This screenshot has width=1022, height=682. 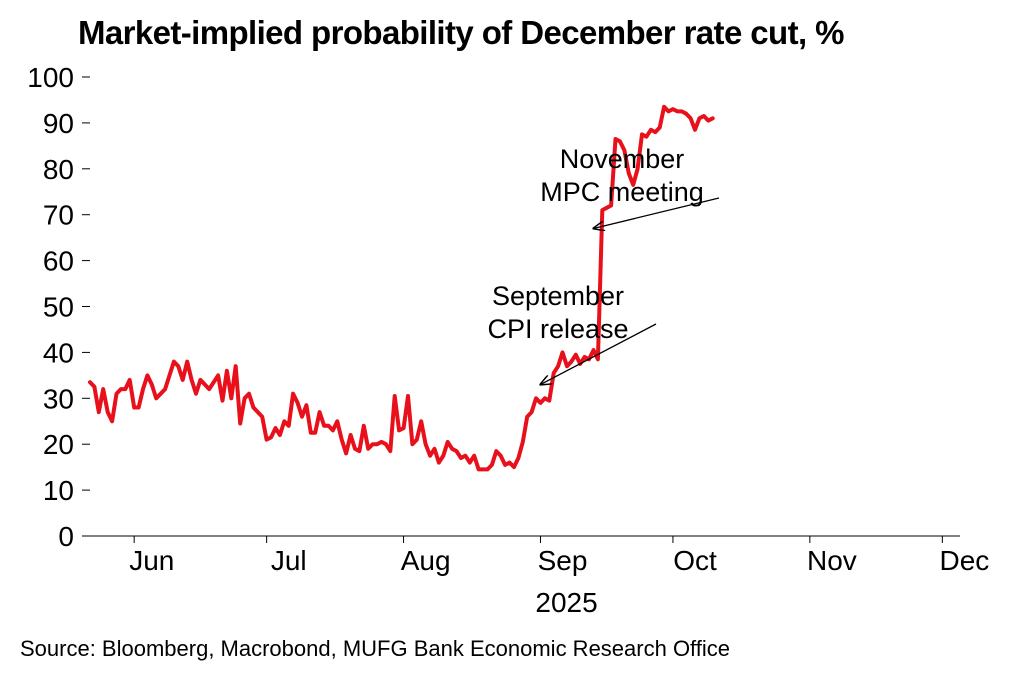 What do you see at coordinates (622, 192) in the screenshot?
I see `annotation-text: MPC meeting` at bounding box center [622, 192].